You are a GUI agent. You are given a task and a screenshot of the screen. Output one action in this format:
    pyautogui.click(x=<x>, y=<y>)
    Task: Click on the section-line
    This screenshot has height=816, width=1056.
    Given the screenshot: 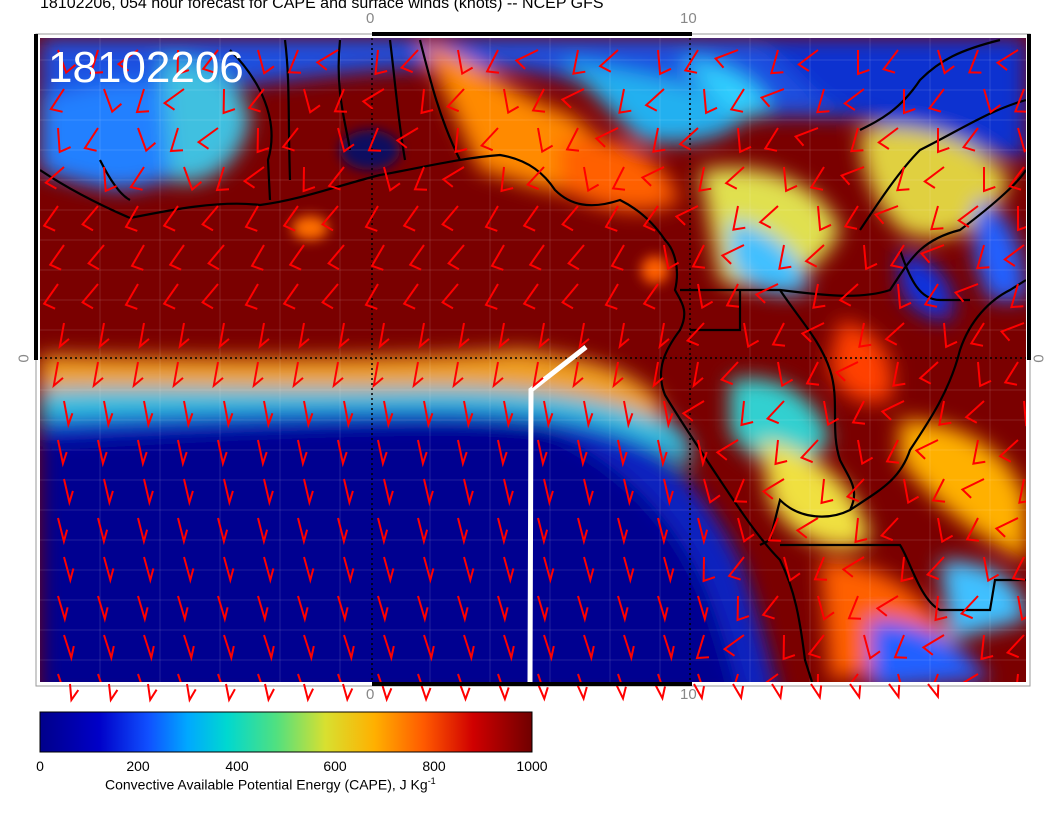 What is the action you would take?
    pyautogui.click(x=557, y=513)
    